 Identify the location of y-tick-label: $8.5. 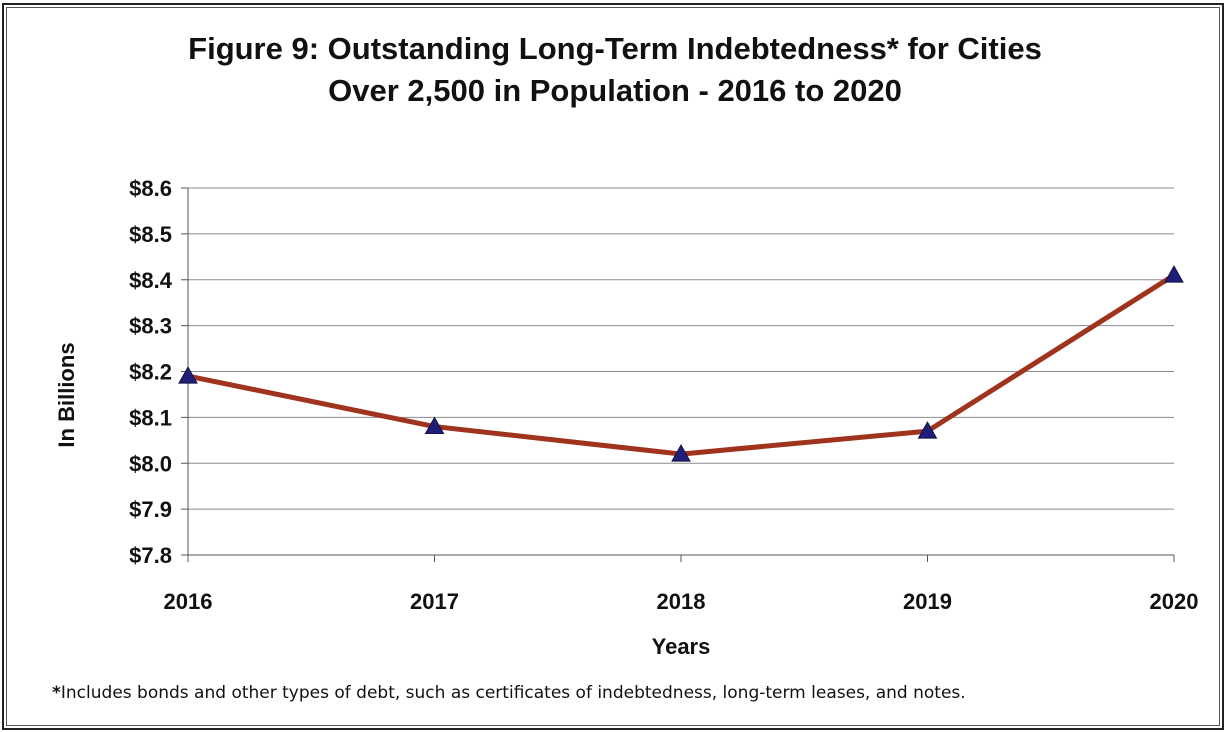
(150, 234).